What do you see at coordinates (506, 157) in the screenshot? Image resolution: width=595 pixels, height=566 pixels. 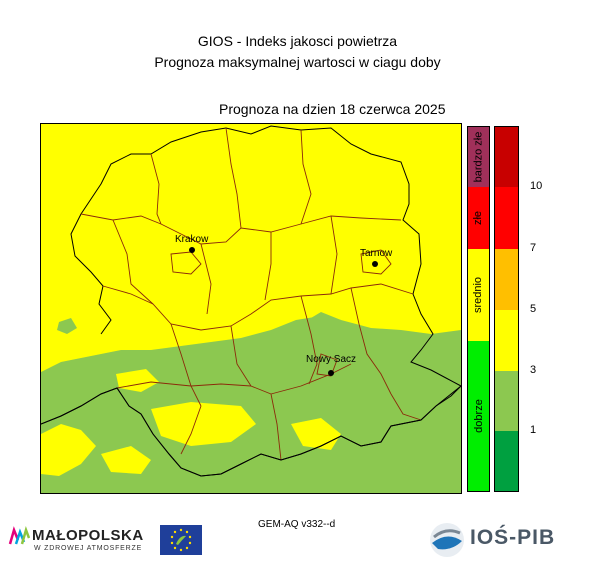 I see `scale-band-10plus` at bounding box center [506, 157].